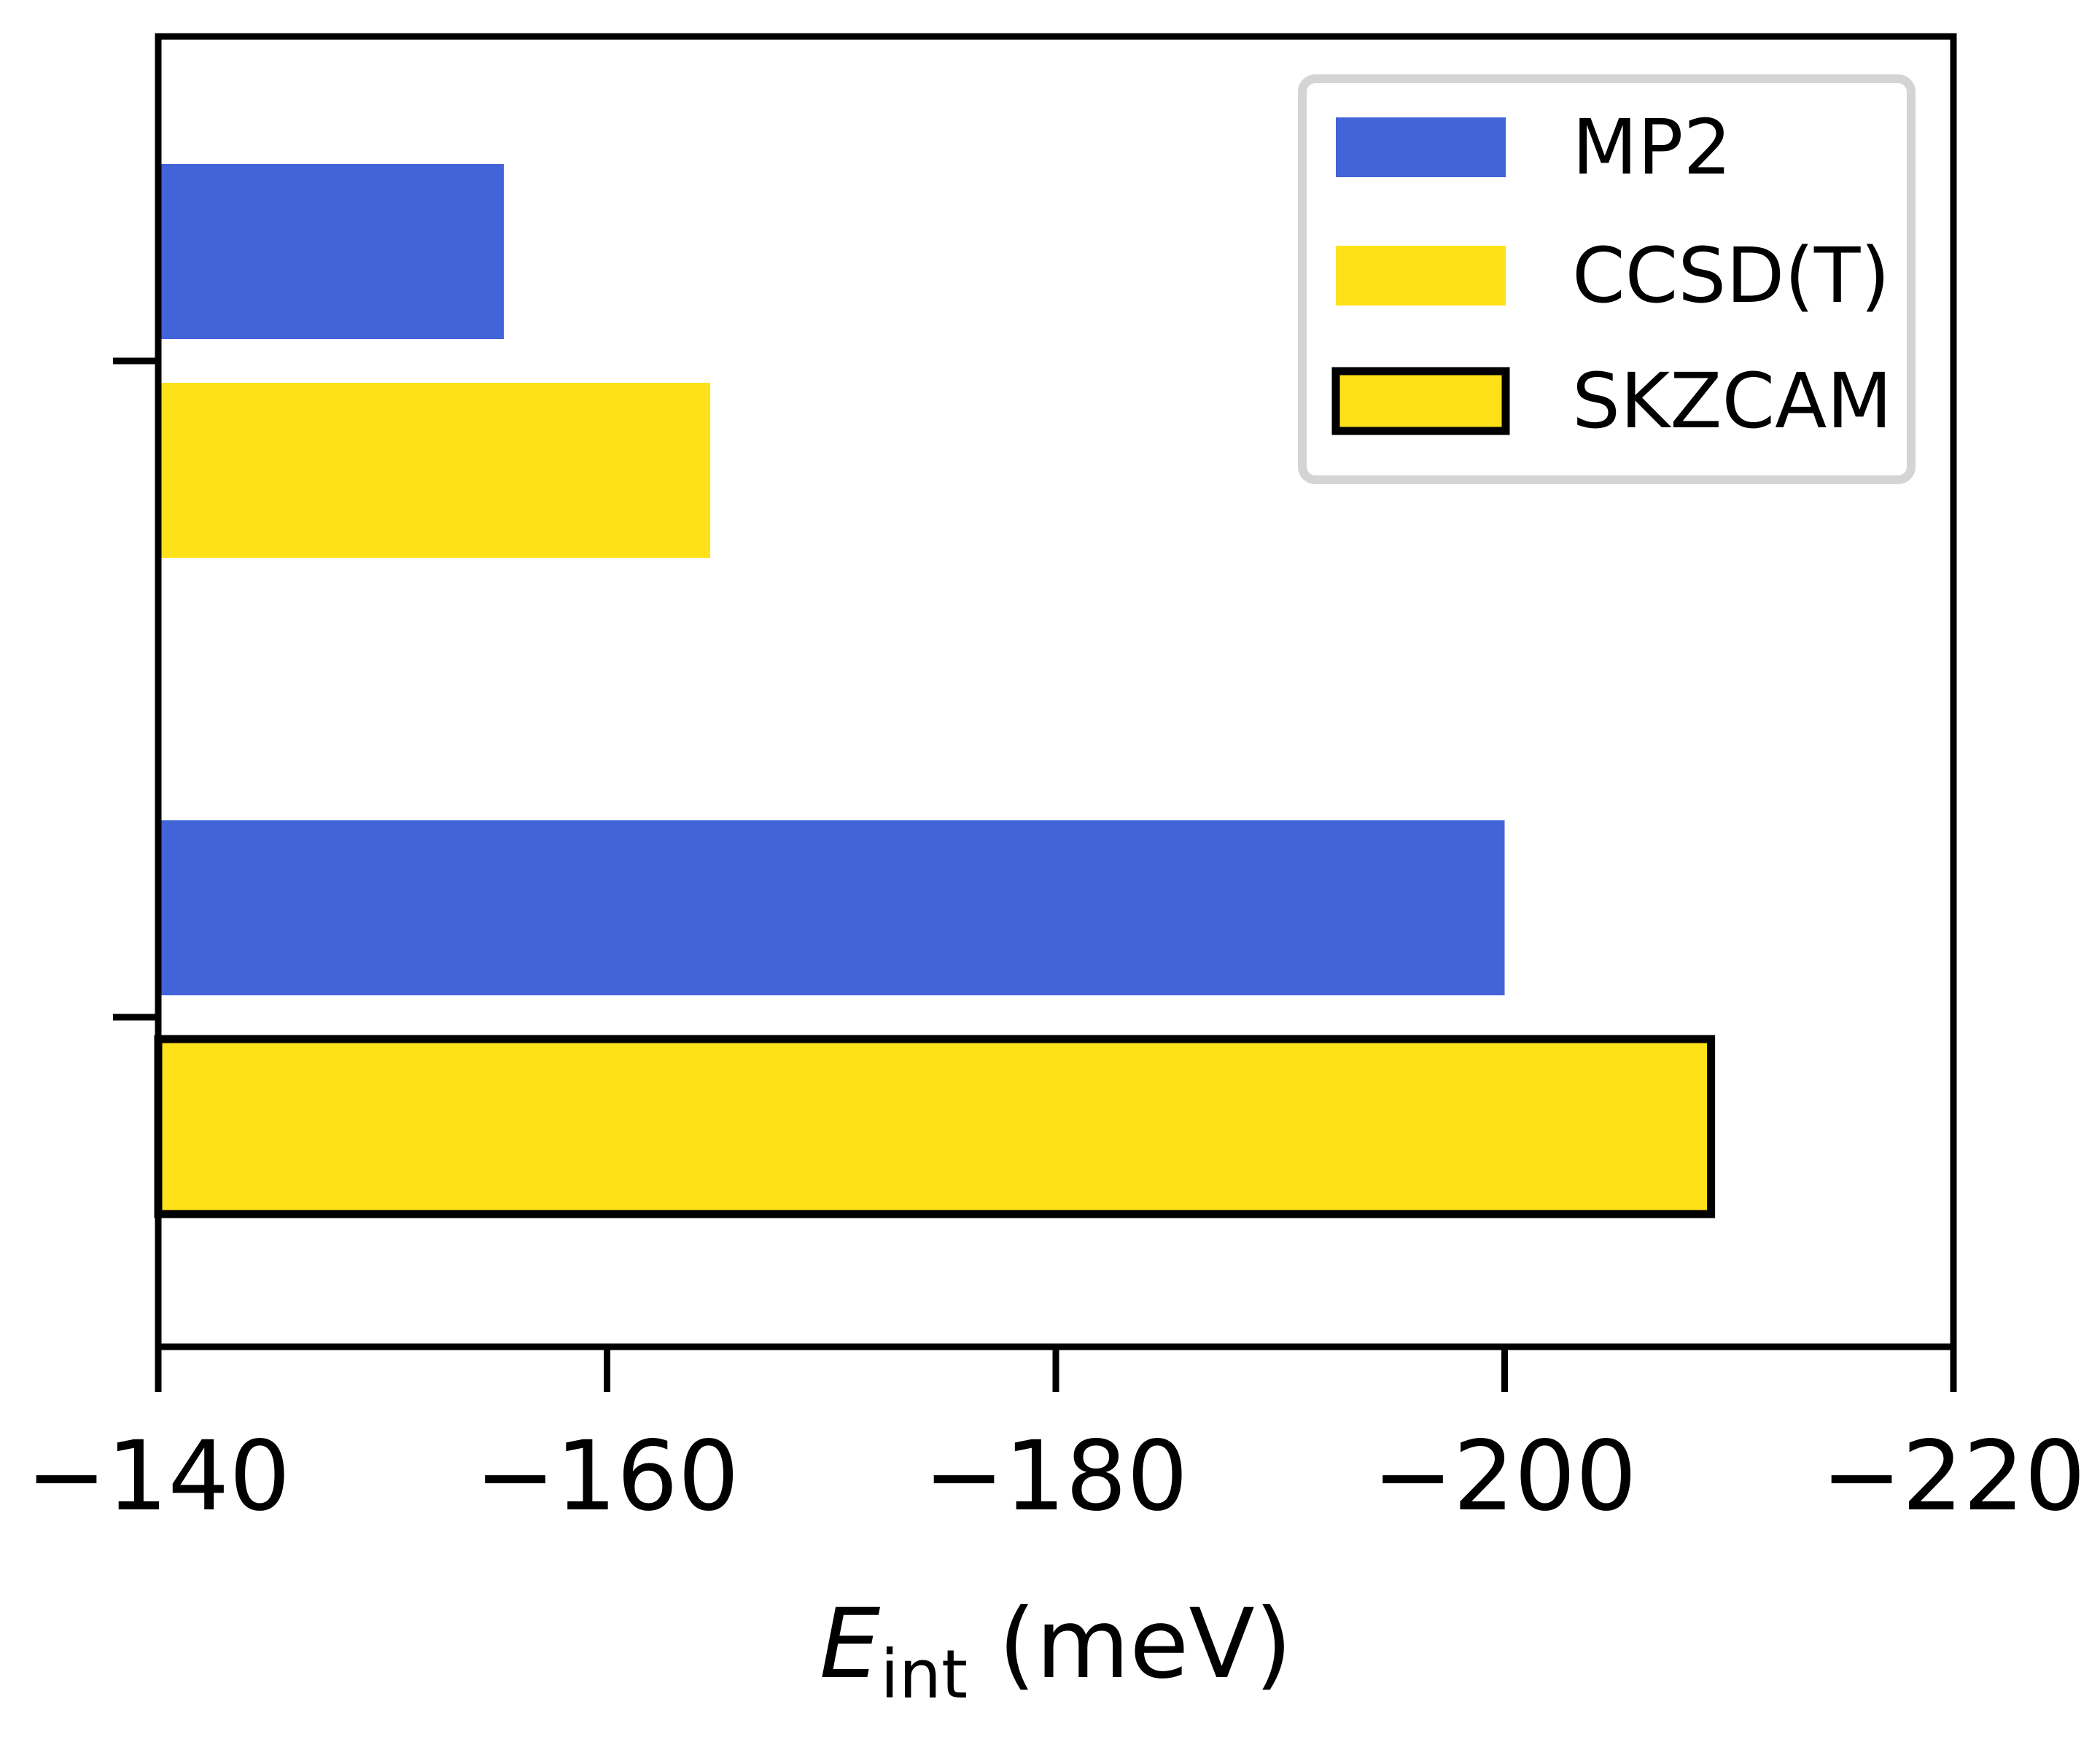  I want to click on legend-label-2: SKZCAM, so click(1732, 401).